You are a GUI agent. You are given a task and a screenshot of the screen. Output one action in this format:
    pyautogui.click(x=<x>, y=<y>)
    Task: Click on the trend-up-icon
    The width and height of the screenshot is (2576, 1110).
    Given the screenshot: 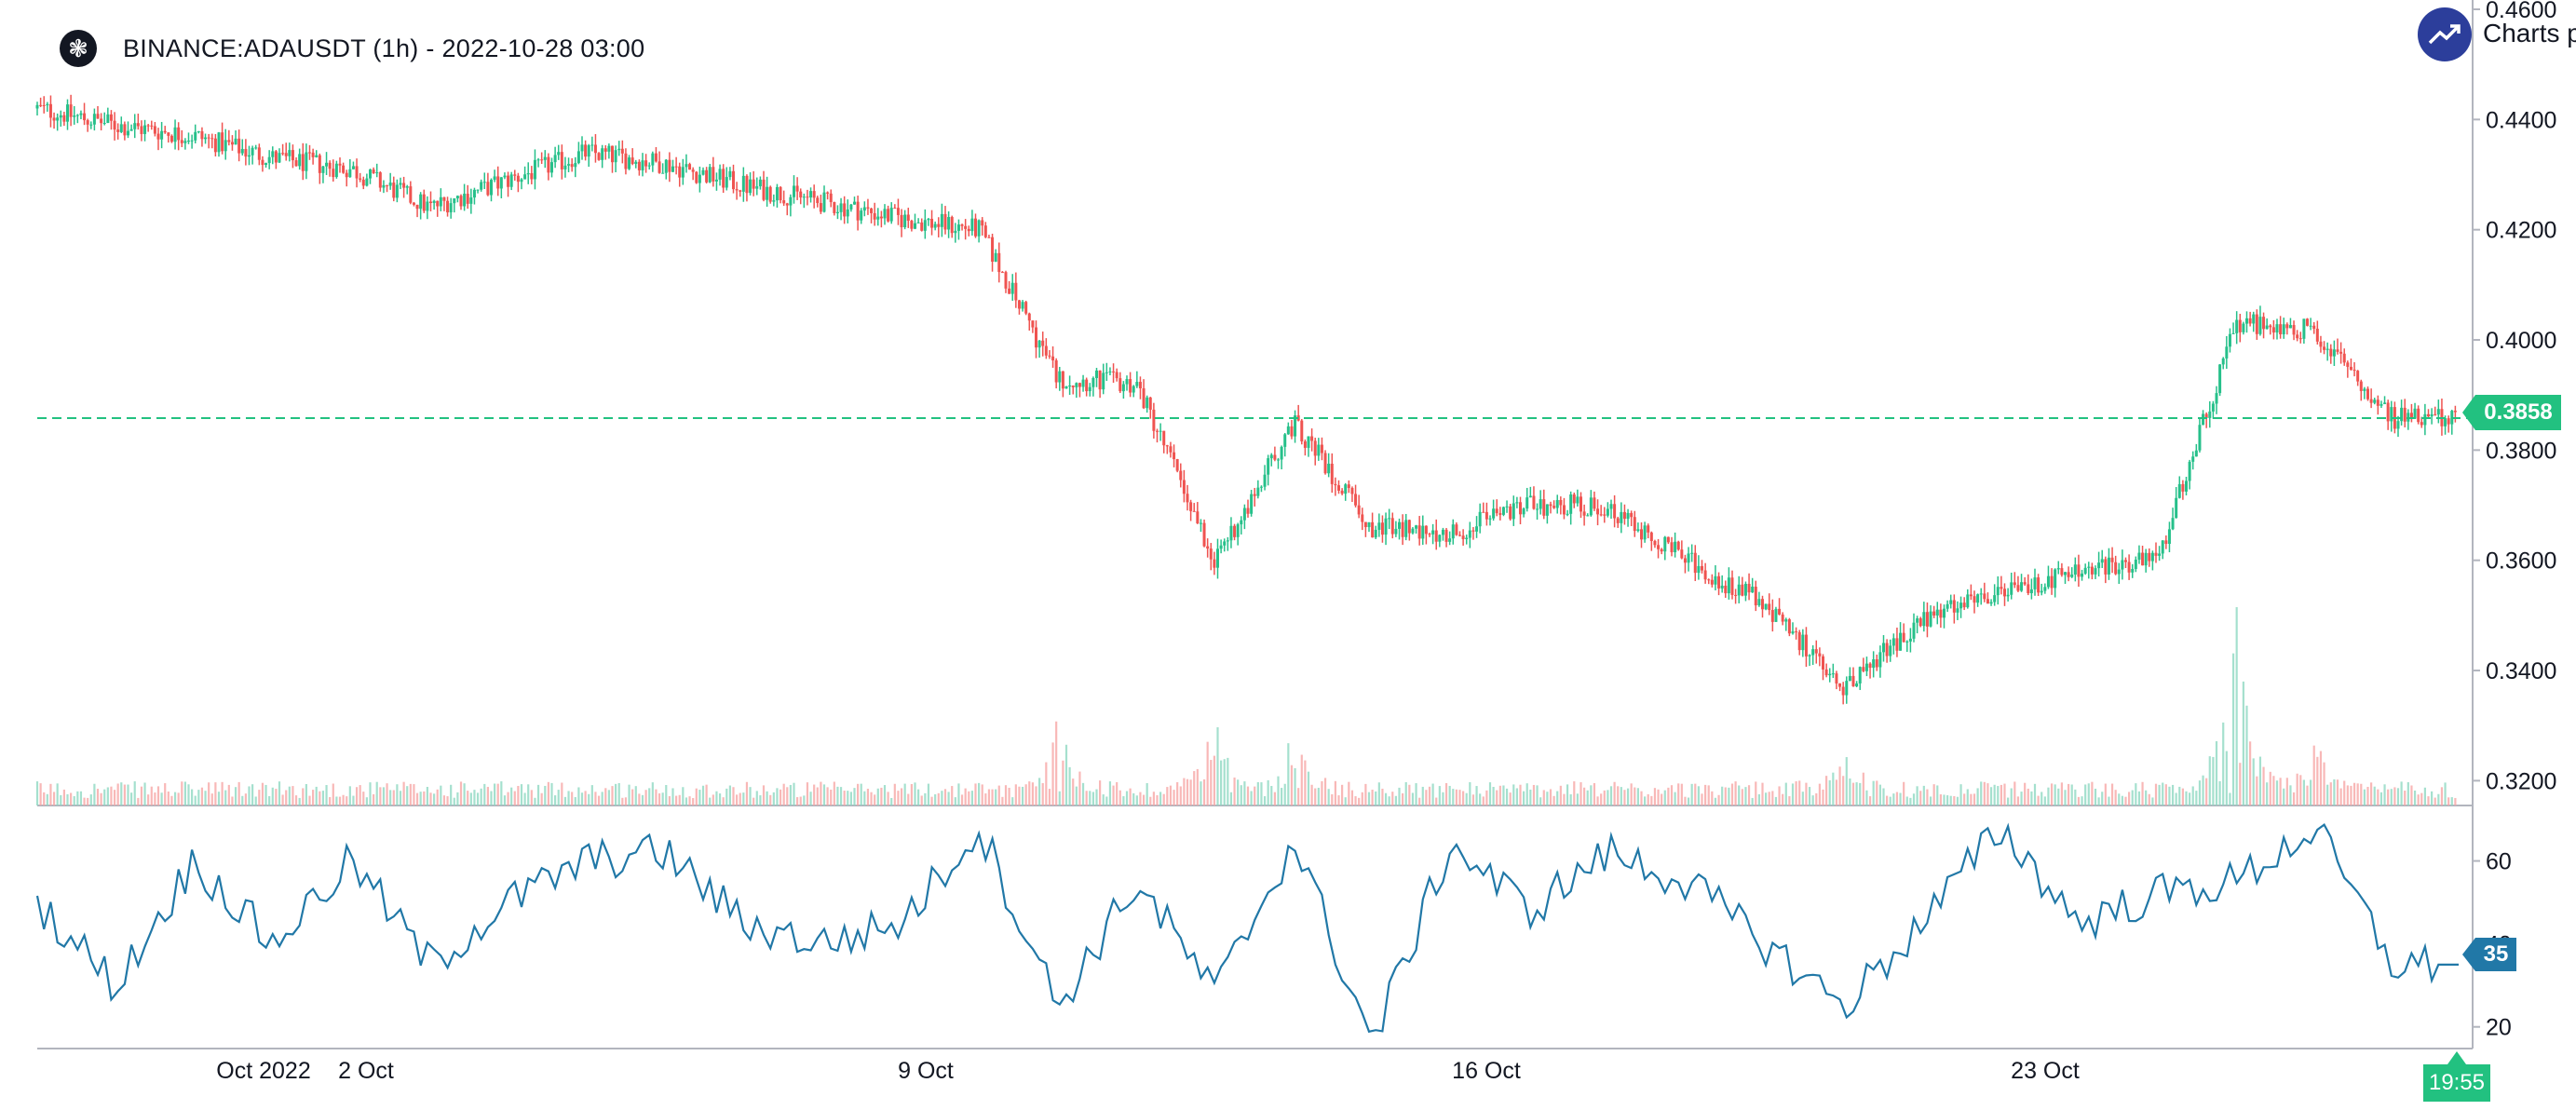 What is the action you would take?
    pyautogui.click(x=2445, y=34)
    